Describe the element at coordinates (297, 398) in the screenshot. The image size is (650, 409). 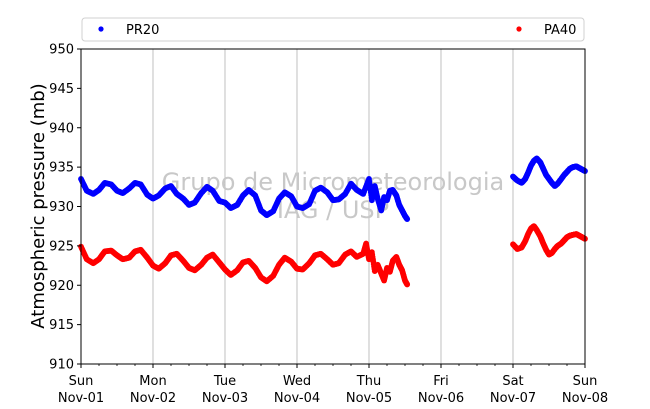
I see `x-tick-label-date: Nov-04` at that location.